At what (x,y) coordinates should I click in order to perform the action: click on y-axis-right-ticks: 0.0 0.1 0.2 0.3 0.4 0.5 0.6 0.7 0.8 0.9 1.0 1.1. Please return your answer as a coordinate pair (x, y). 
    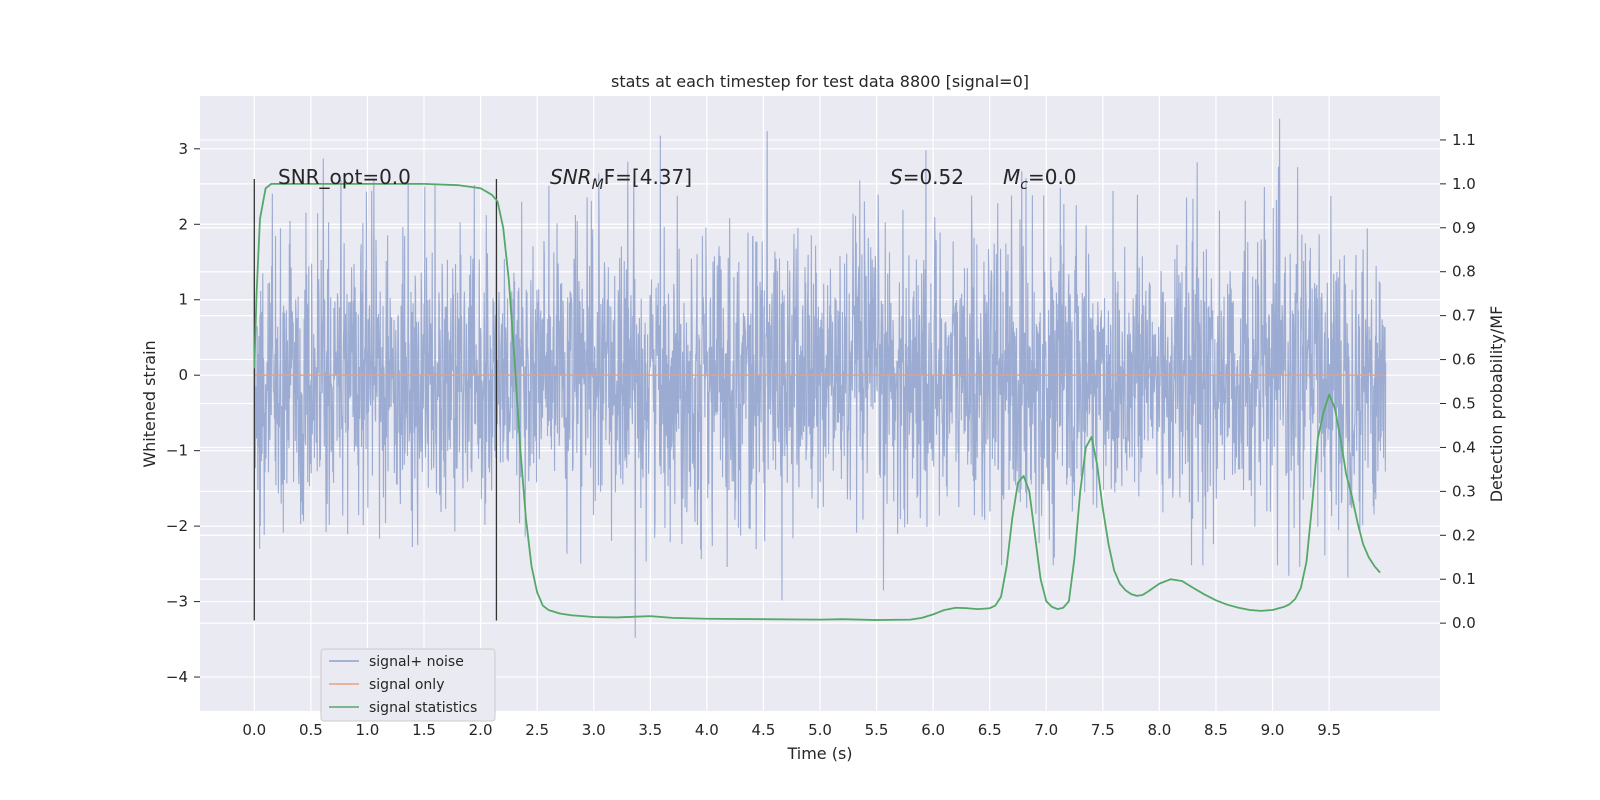
    Looking at the image, I should click on (1458, 381).